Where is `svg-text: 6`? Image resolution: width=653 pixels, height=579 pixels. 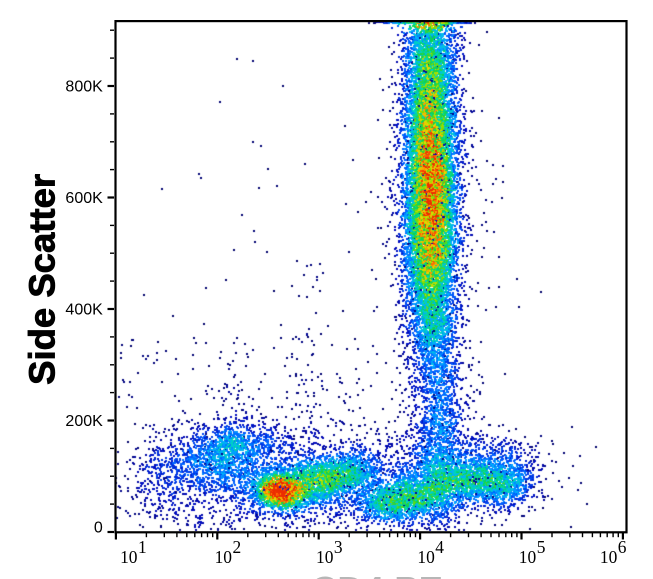 svg-text: 6 is located at coordinates (622, 547).